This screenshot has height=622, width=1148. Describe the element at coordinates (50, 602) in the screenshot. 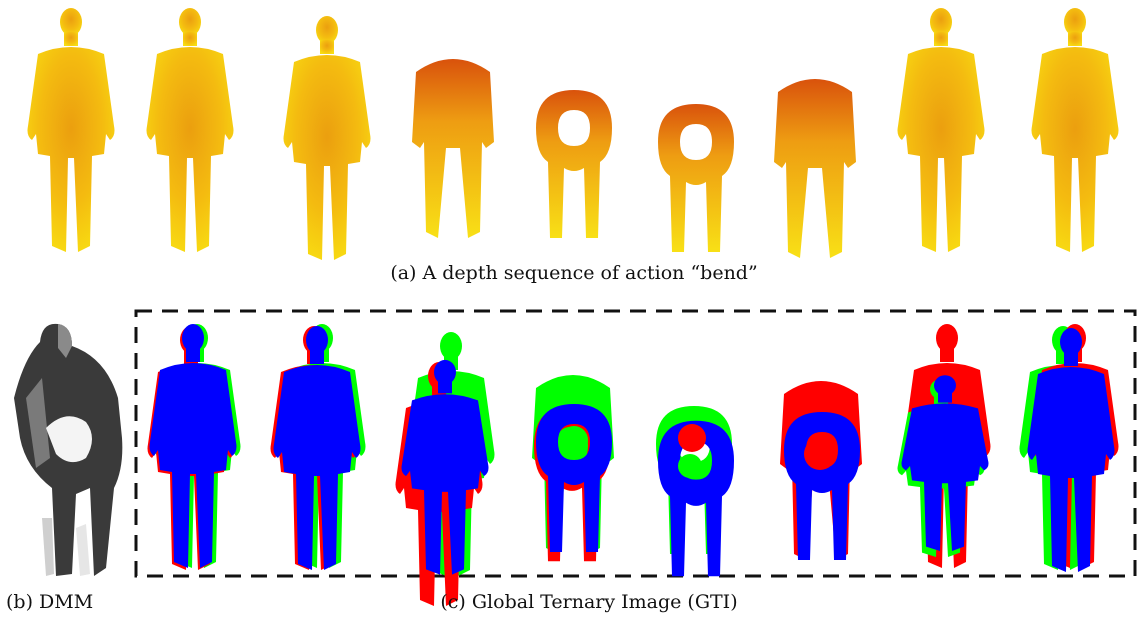

I see `caption-dmm: (b) DMM` at that location.